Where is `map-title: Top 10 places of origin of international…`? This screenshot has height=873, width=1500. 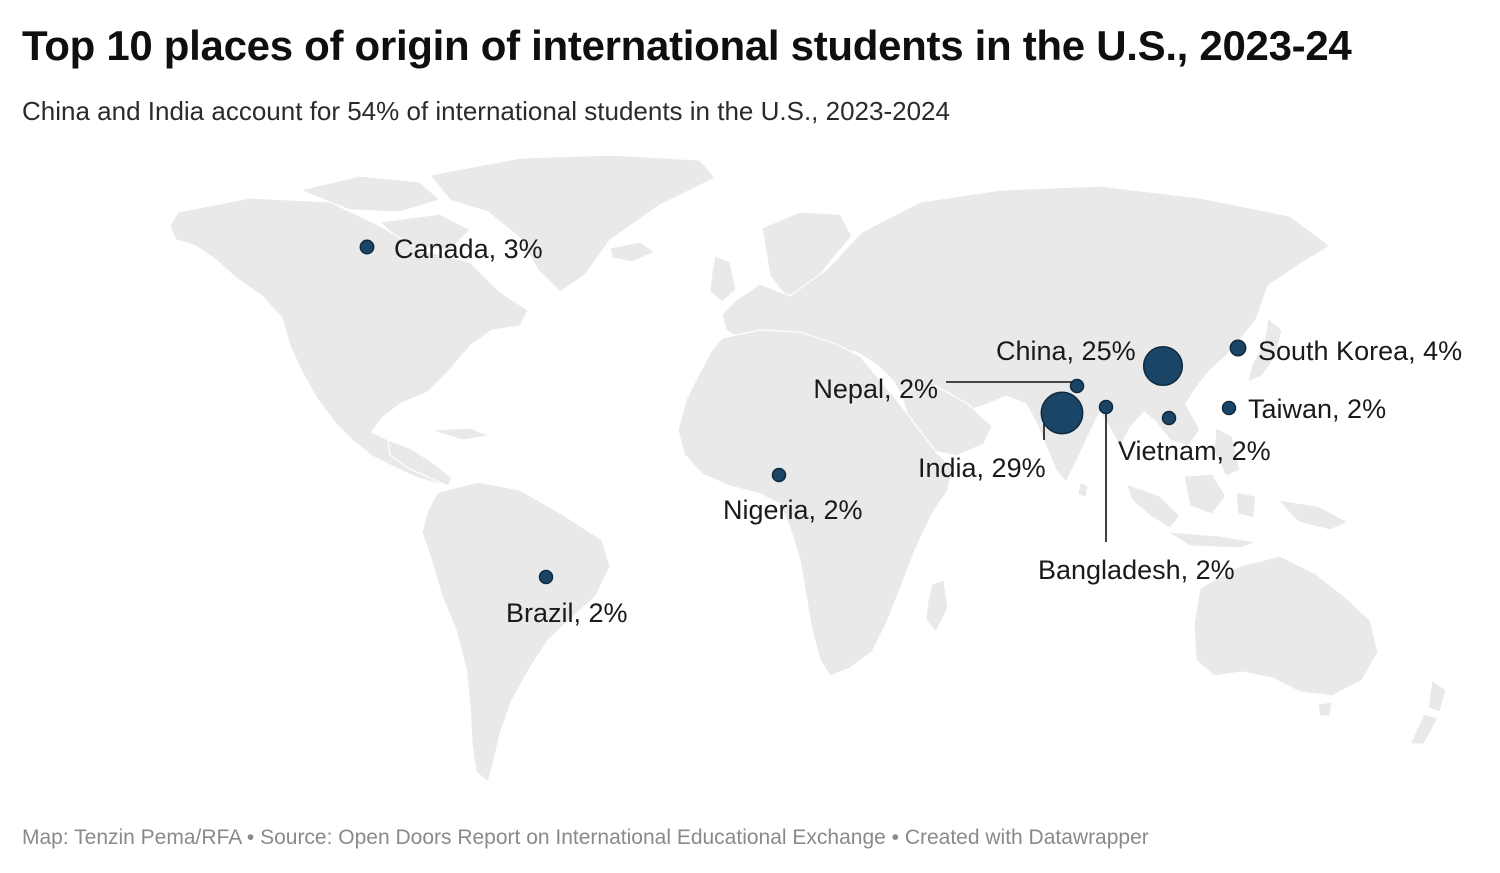 map-title: Top 10 places of origin of international… is located at coordinates (687, 45).